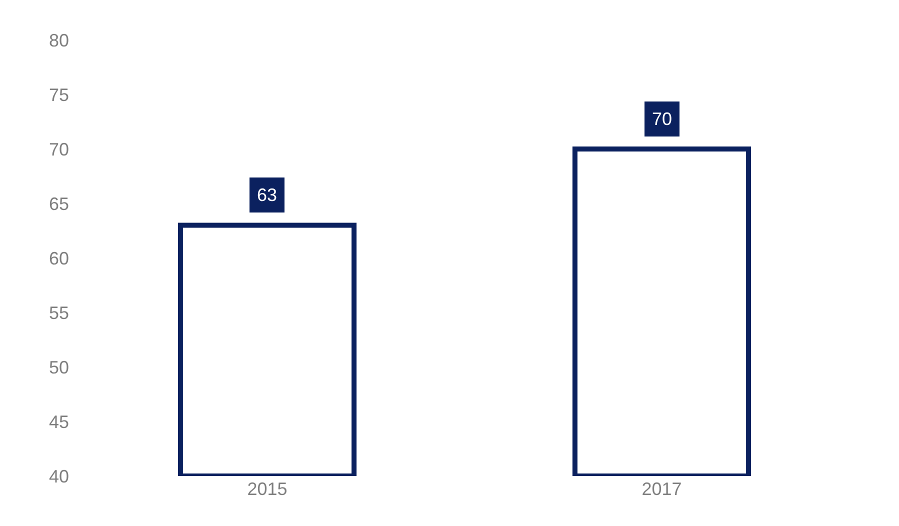  What do you see at coordinates (58, 476) in the screenshot?
I see `y-tick-label: 40` at bounding box center [58, 476].